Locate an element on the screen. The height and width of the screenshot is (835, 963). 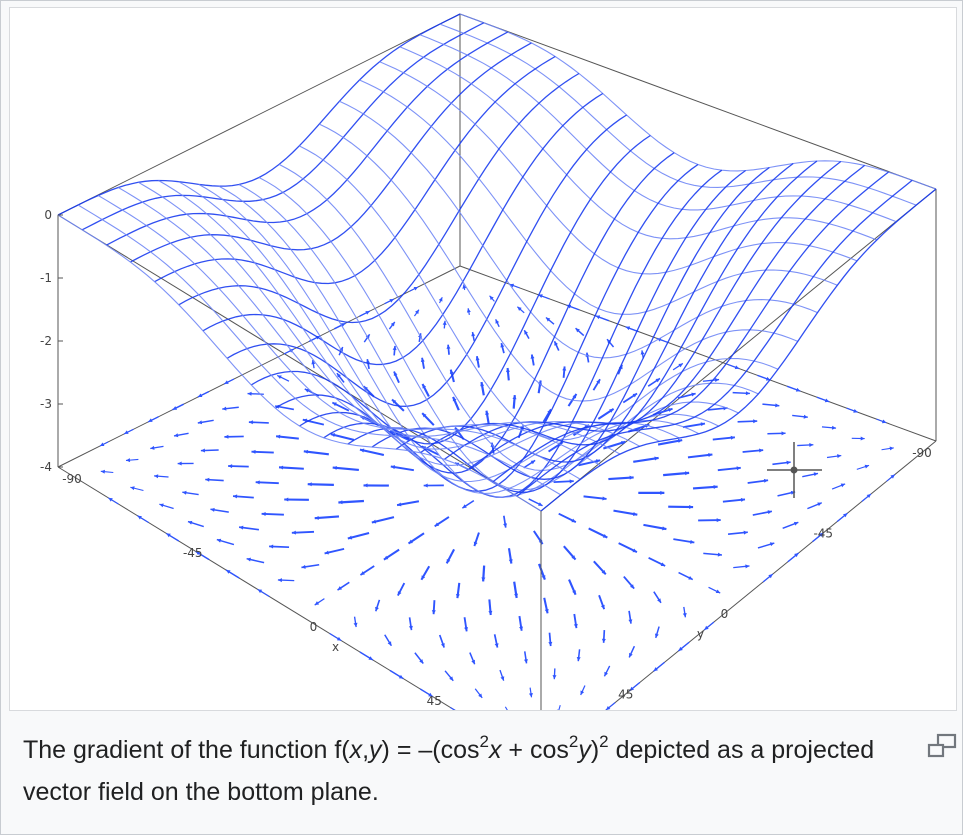
y-tick-label: -45 is located at coordinates (823, 534).